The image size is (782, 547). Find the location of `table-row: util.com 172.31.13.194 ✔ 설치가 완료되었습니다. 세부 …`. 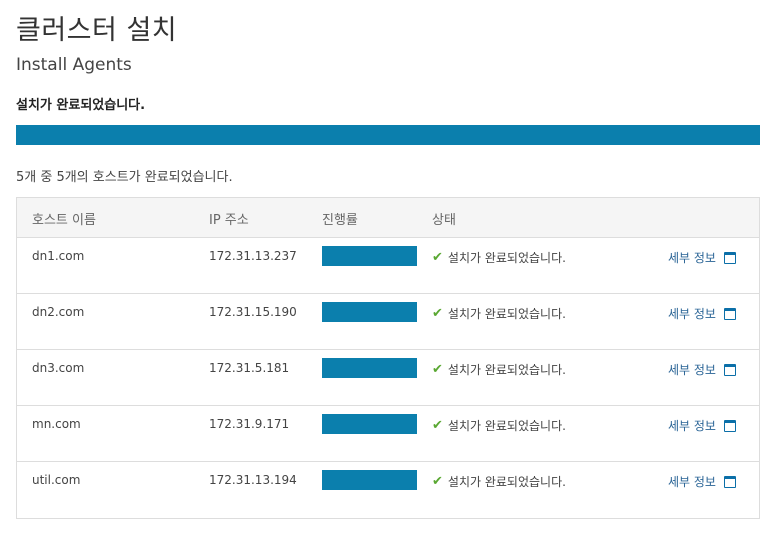

table-row: util.com 172.31.13.194 ✔ 설치가 완료되었습니다. 세부 … is located at coordinates (388, 490).